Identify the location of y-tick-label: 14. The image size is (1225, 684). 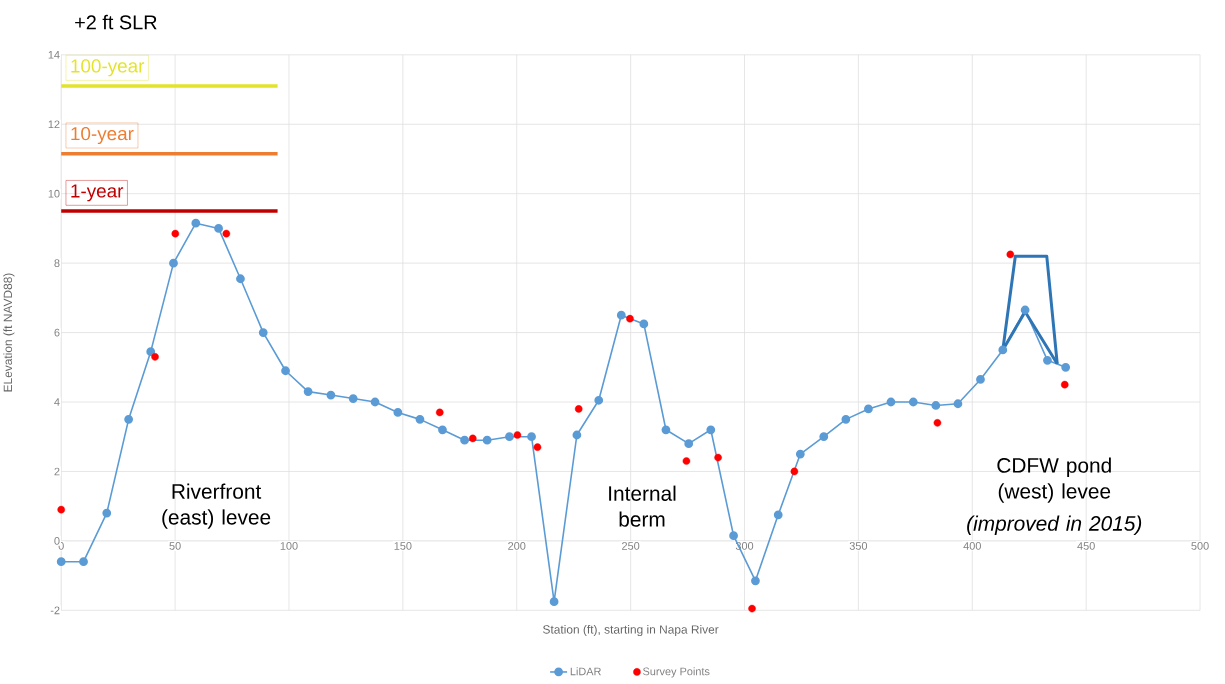
(54, 55).